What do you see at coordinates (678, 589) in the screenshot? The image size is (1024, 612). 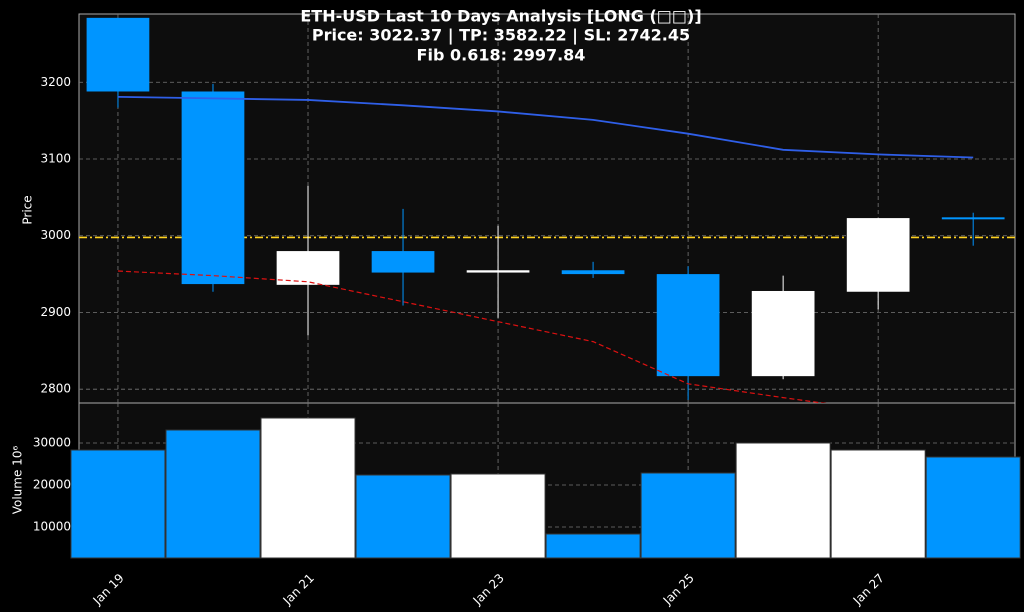 I see `x-tick-label: Jan 25` at bounding box center [678, 589].